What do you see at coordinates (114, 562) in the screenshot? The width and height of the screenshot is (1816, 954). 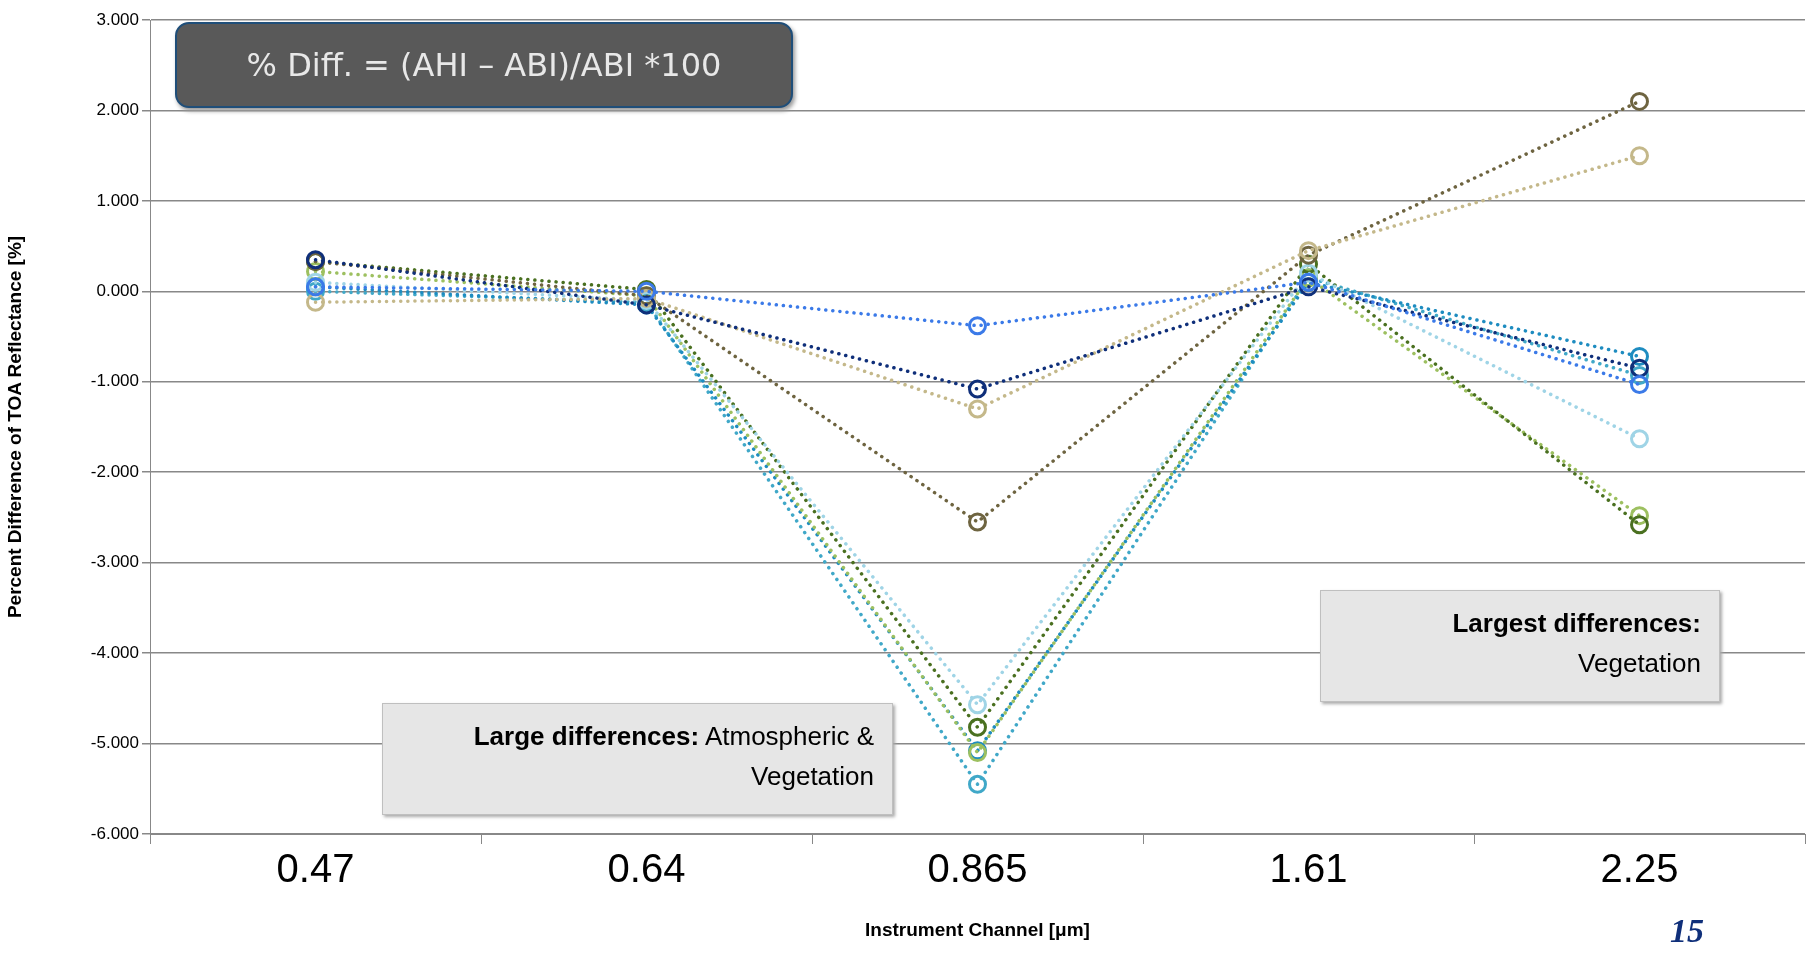 I see `y-tick-label: -3.000` at bounding box center [114, 562].